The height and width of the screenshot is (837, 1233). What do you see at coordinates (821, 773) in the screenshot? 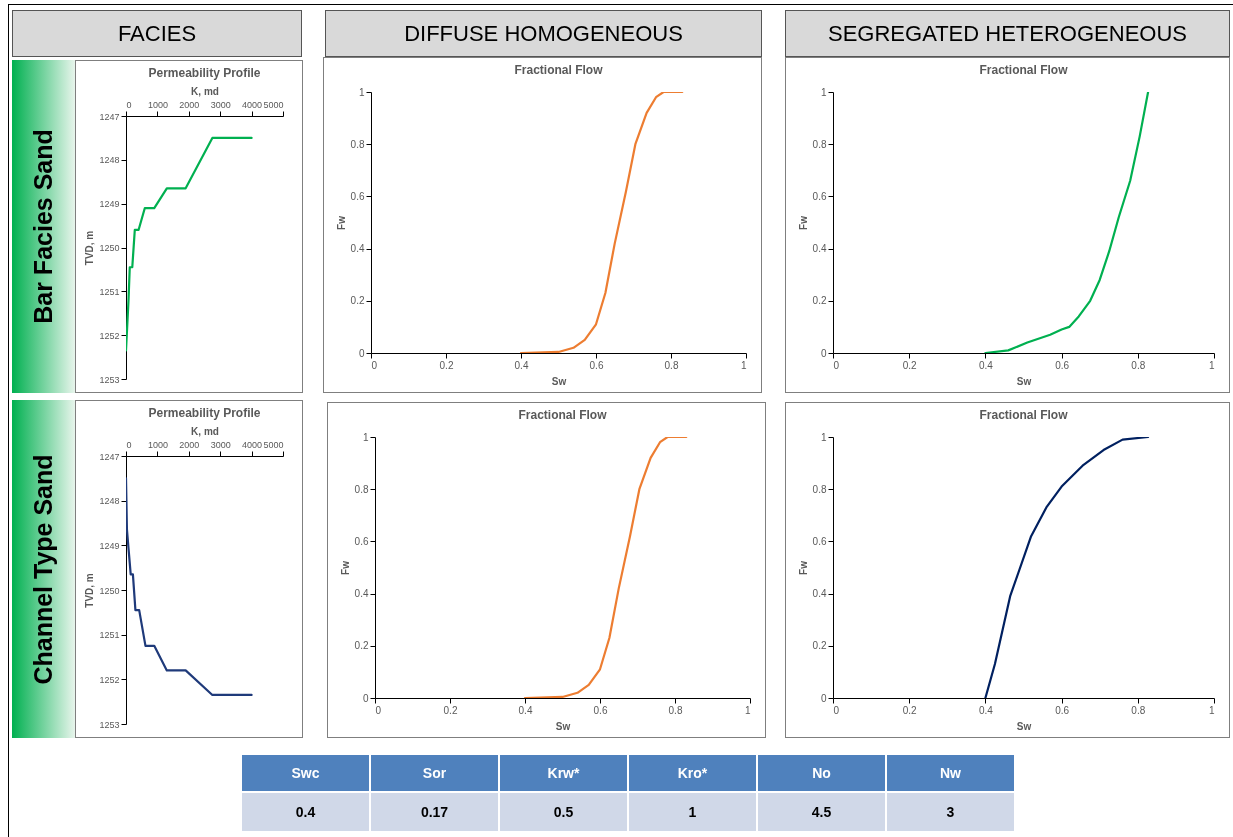
I see `category-label: No` at bounding box center [821, 773].